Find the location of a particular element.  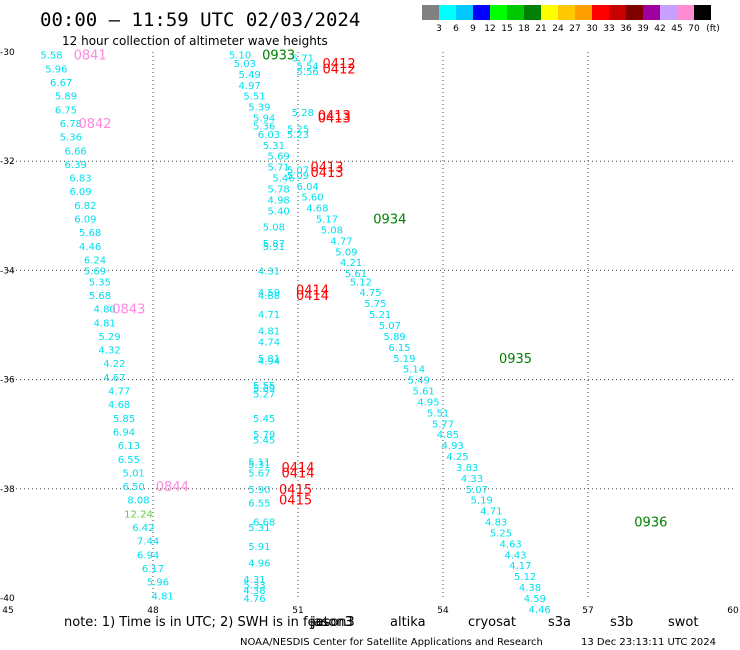

color-scale-label: 70 is located at coordinates (694, 29).